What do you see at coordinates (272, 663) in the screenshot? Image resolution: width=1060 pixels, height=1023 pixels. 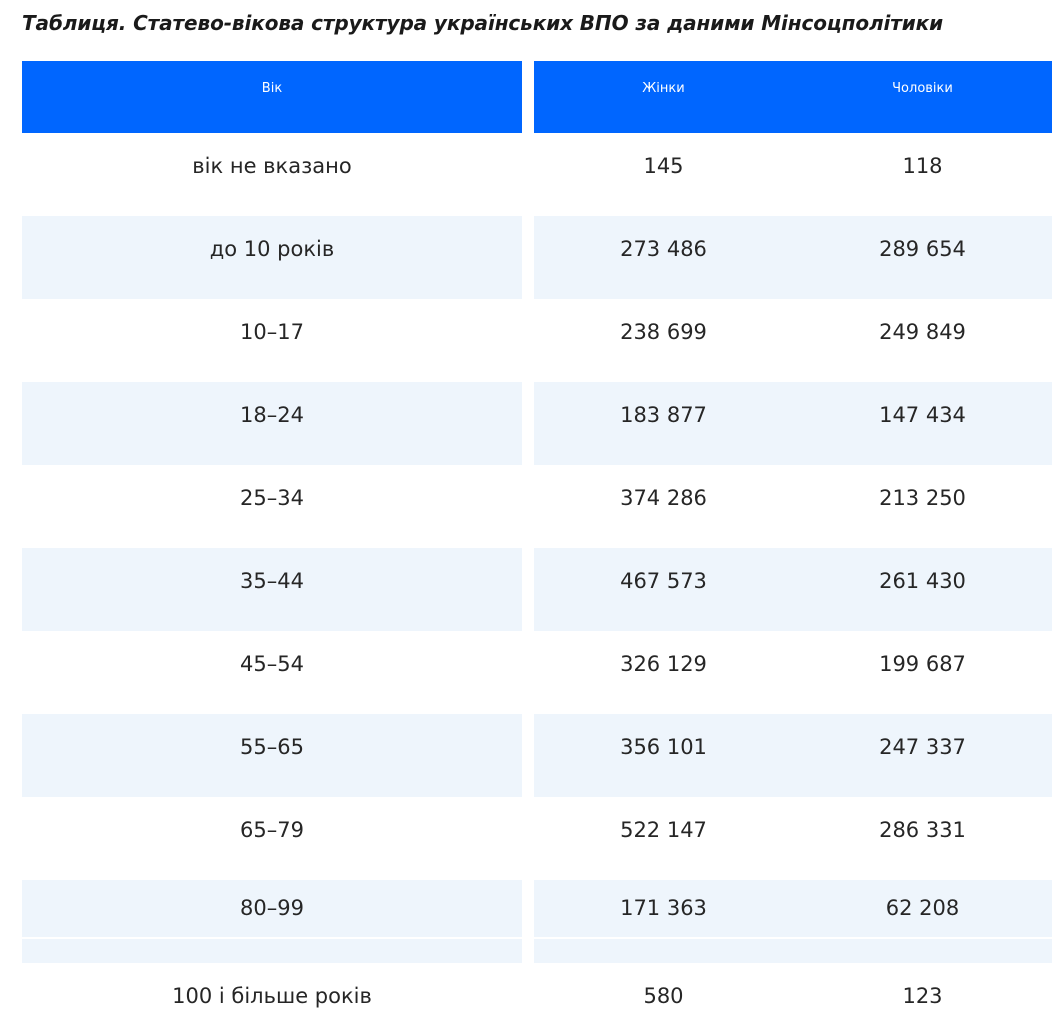 I see `age-cell: 45–54` at bounding box center [272, 663].